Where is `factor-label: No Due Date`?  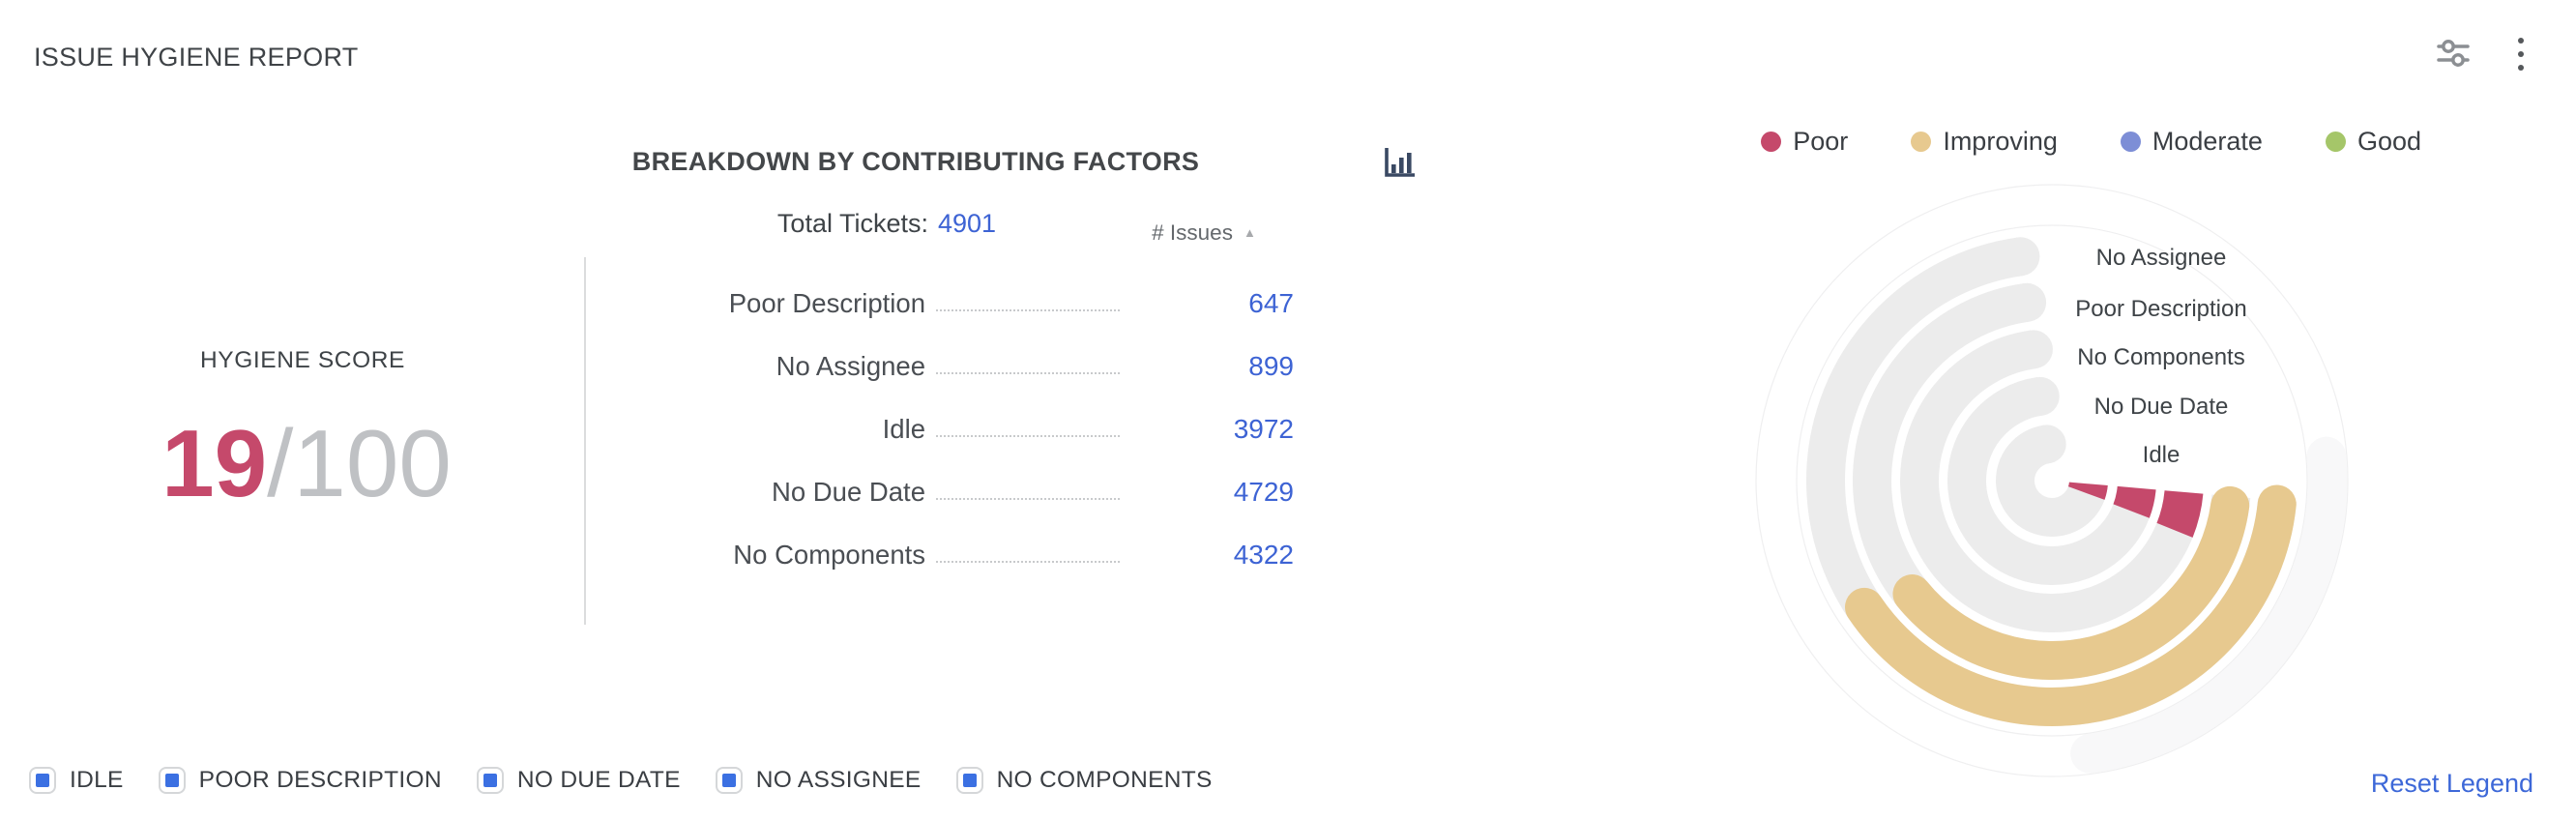
factor-label: No Due Date is located at coordinates (848, 491).